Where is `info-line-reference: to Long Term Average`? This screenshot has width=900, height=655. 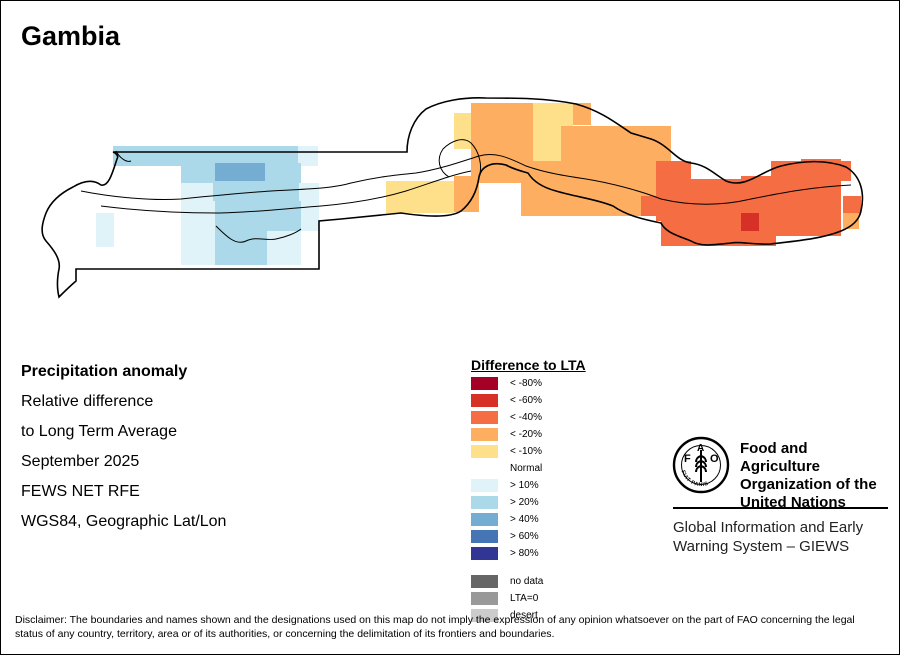 info-line-reference: to Long Term Average is located at coordinates (99, 431).